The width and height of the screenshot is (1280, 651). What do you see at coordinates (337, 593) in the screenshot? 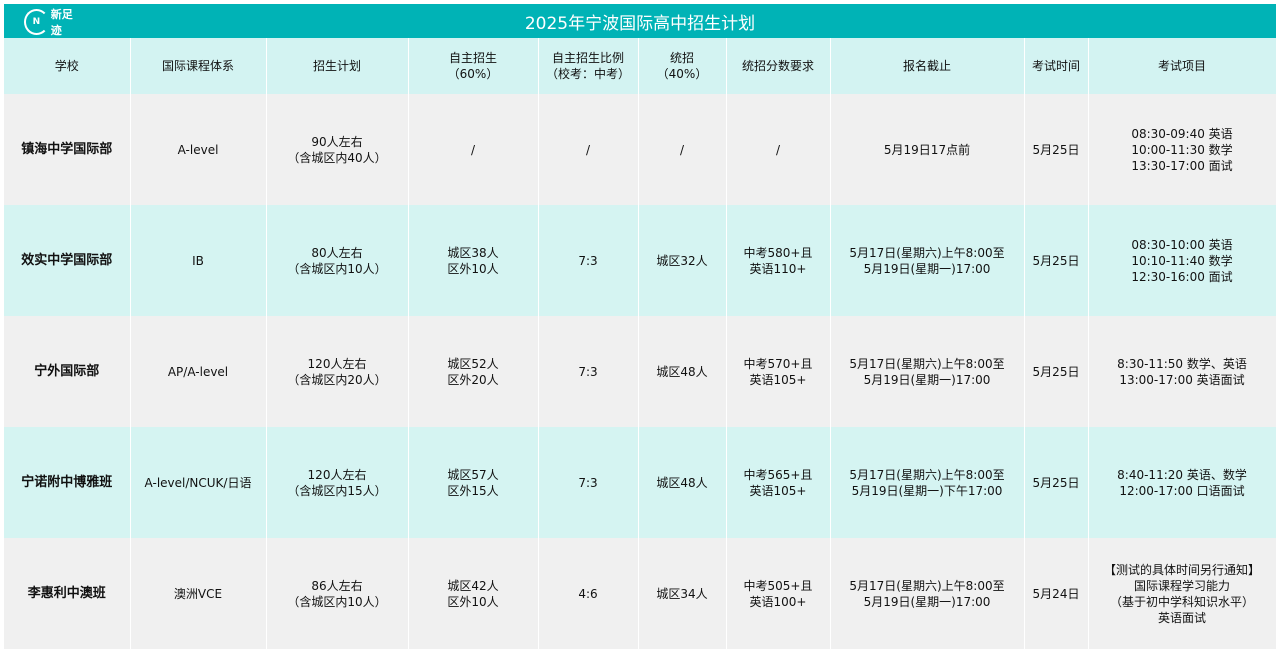
I see `table-cell: 86人左右 （含城区内10人）` at bounding box center [337, 593].